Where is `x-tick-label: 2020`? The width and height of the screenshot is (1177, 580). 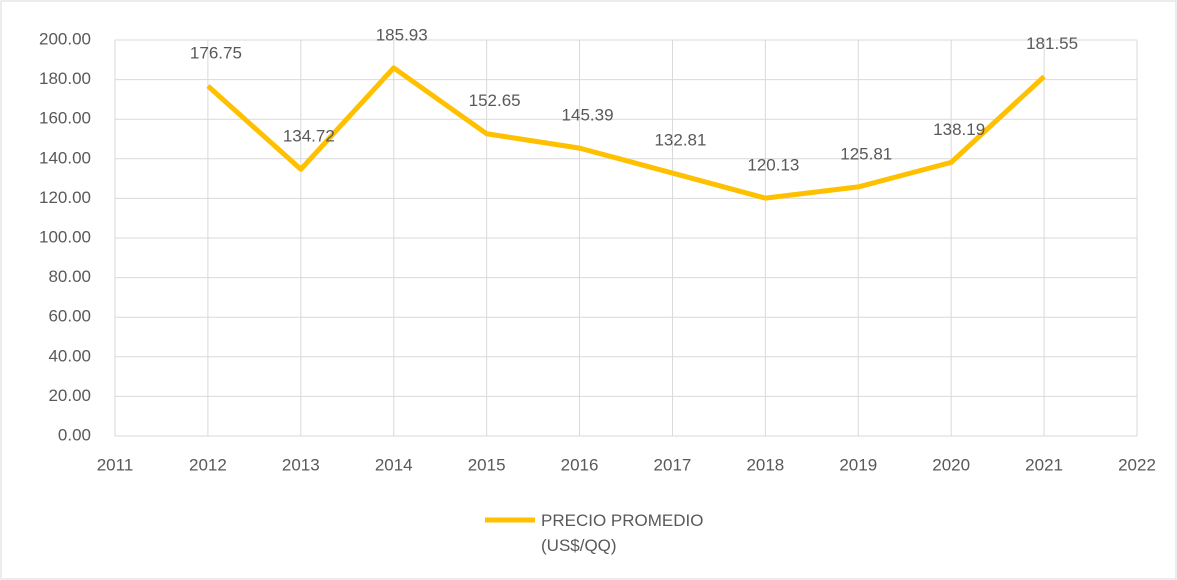 x-tick-label: 2020 is located at coordinates (951, 464).